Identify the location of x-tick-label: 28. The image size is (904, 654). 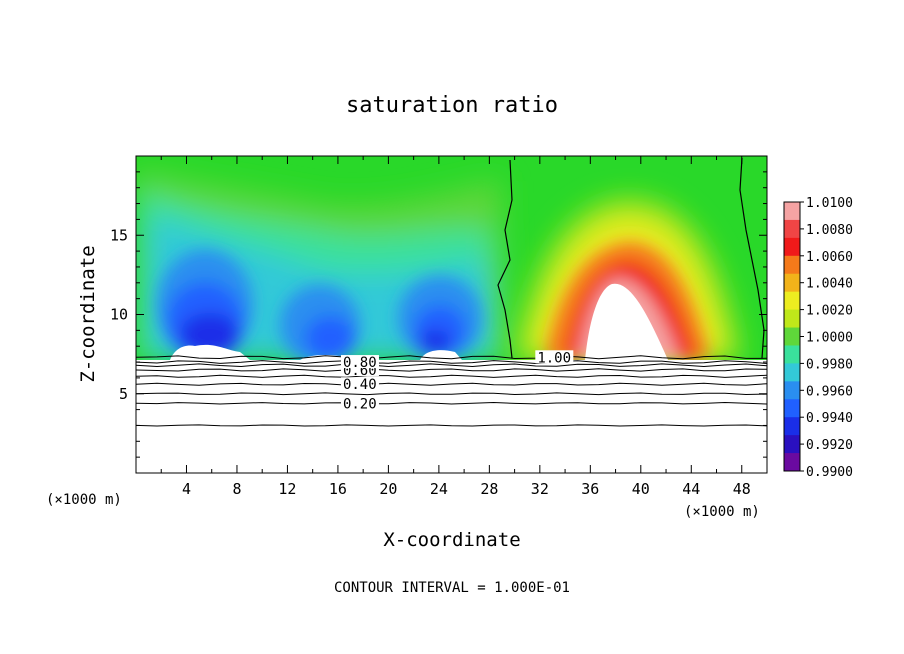
(489, 489).